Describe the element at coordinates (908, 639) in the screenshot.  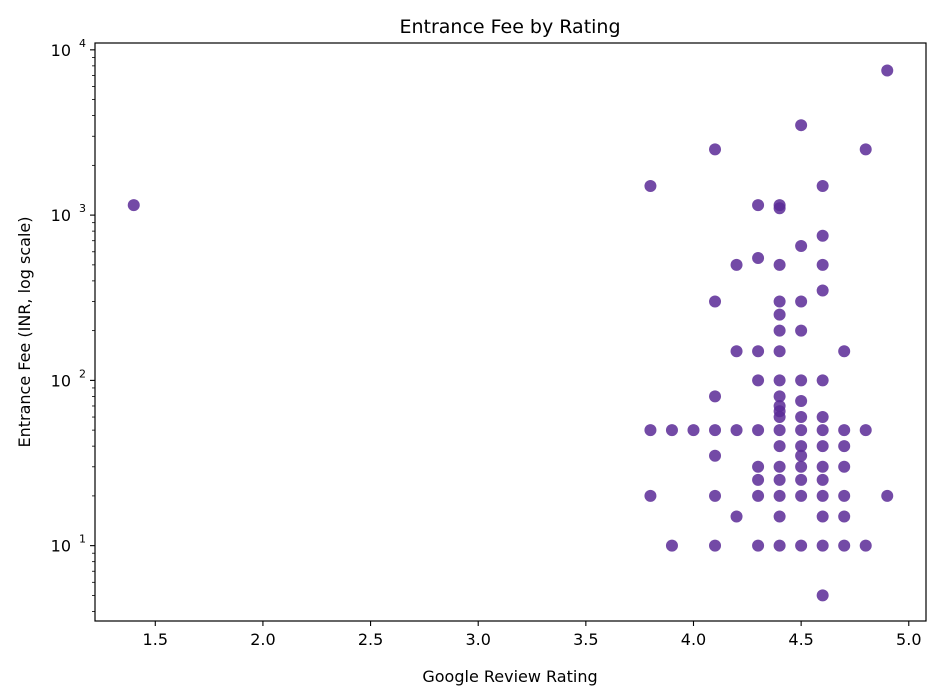
I see `x-tick-label: 5.0` at that location.